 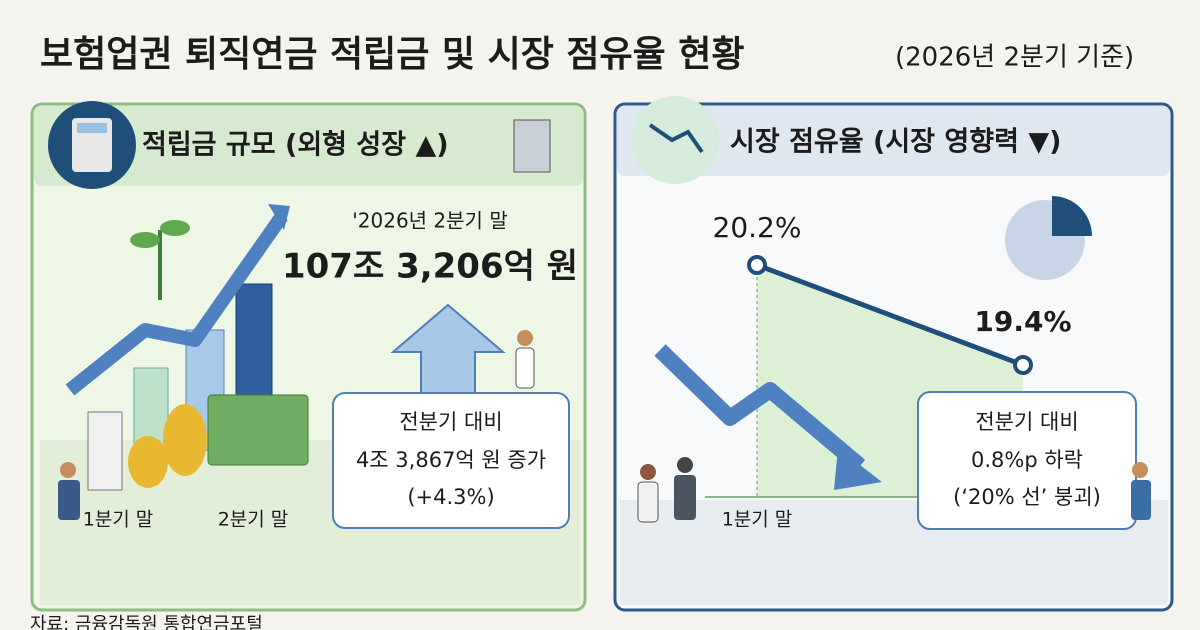 What do you see at coordinates (295, 145) in the screenshot?
I see `left-heading: 적립금 규모 (외형 성장 ▲)` at bounding box center [295, 145].